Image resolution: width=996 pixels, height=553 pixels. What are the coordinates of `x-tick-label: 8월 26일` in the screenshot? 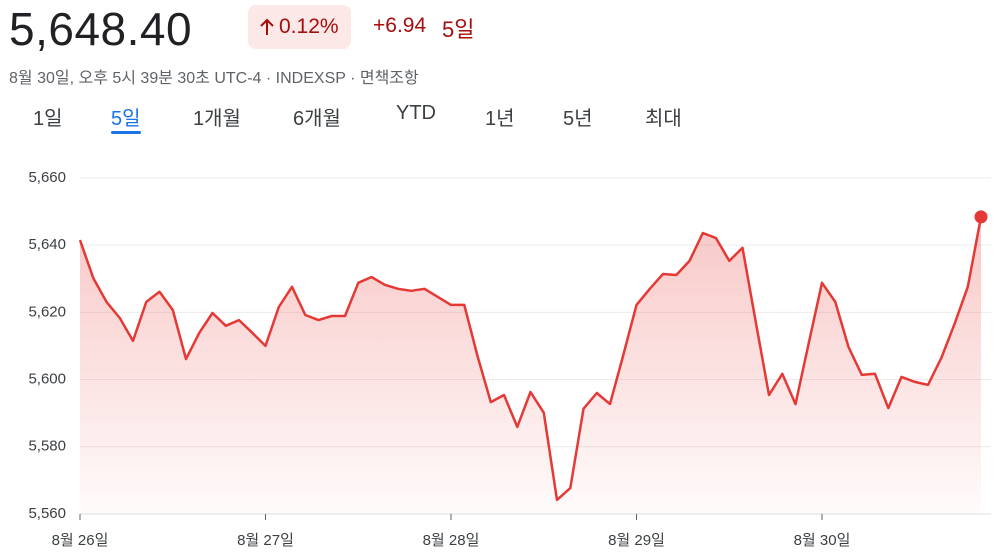 It's located at (80, 540).